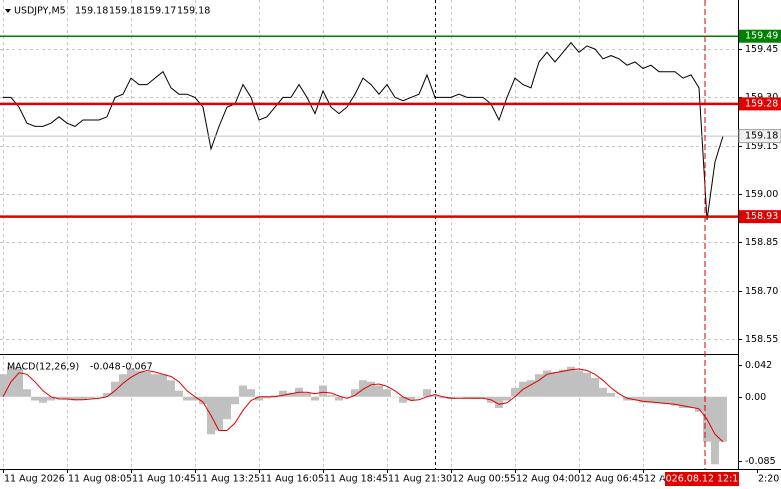  I want to click on y-tick-label: -0.085, so click(760, 461).